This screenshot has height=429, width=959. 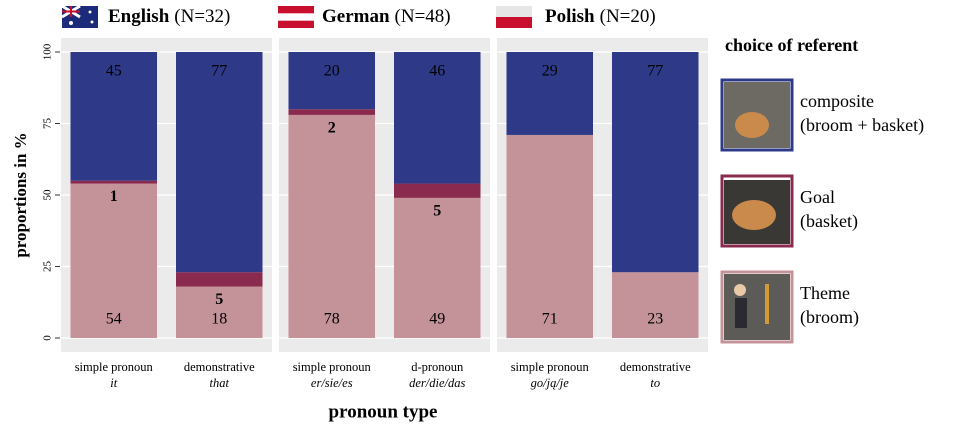 What do you see at coordinates (48, 51) in the screenshot?
I see `y-tick-label: 100` at bounding box center [48, 51].